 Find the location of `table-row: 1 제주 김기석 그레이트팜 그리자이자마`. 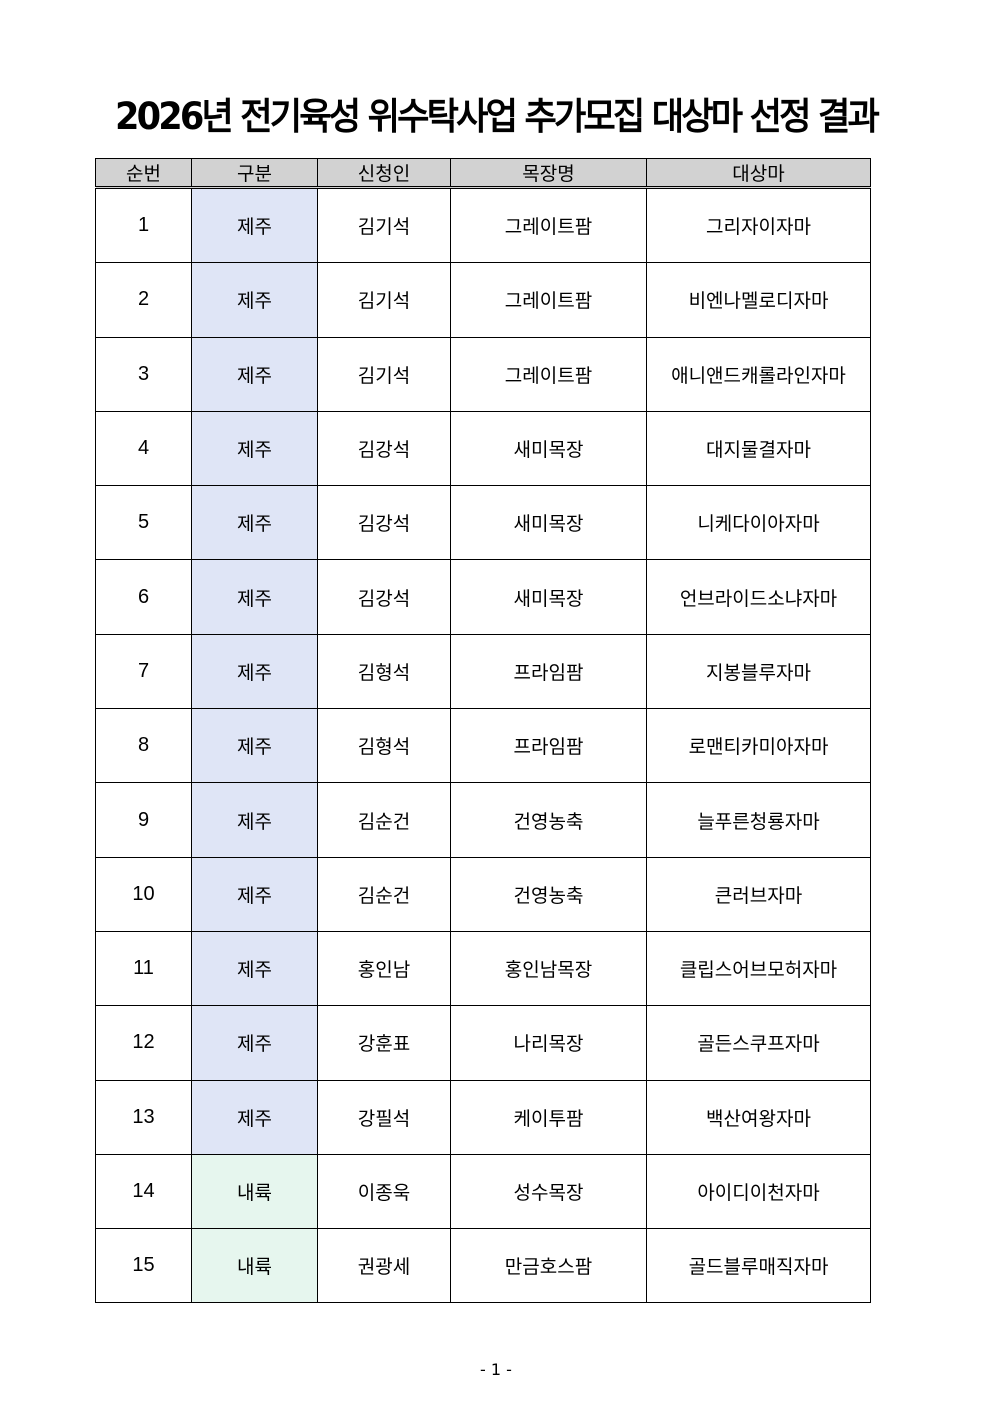

table-row: 1 제주 김기석 그레이트팜 그리자이자마 is located at coordinates (483, 225).